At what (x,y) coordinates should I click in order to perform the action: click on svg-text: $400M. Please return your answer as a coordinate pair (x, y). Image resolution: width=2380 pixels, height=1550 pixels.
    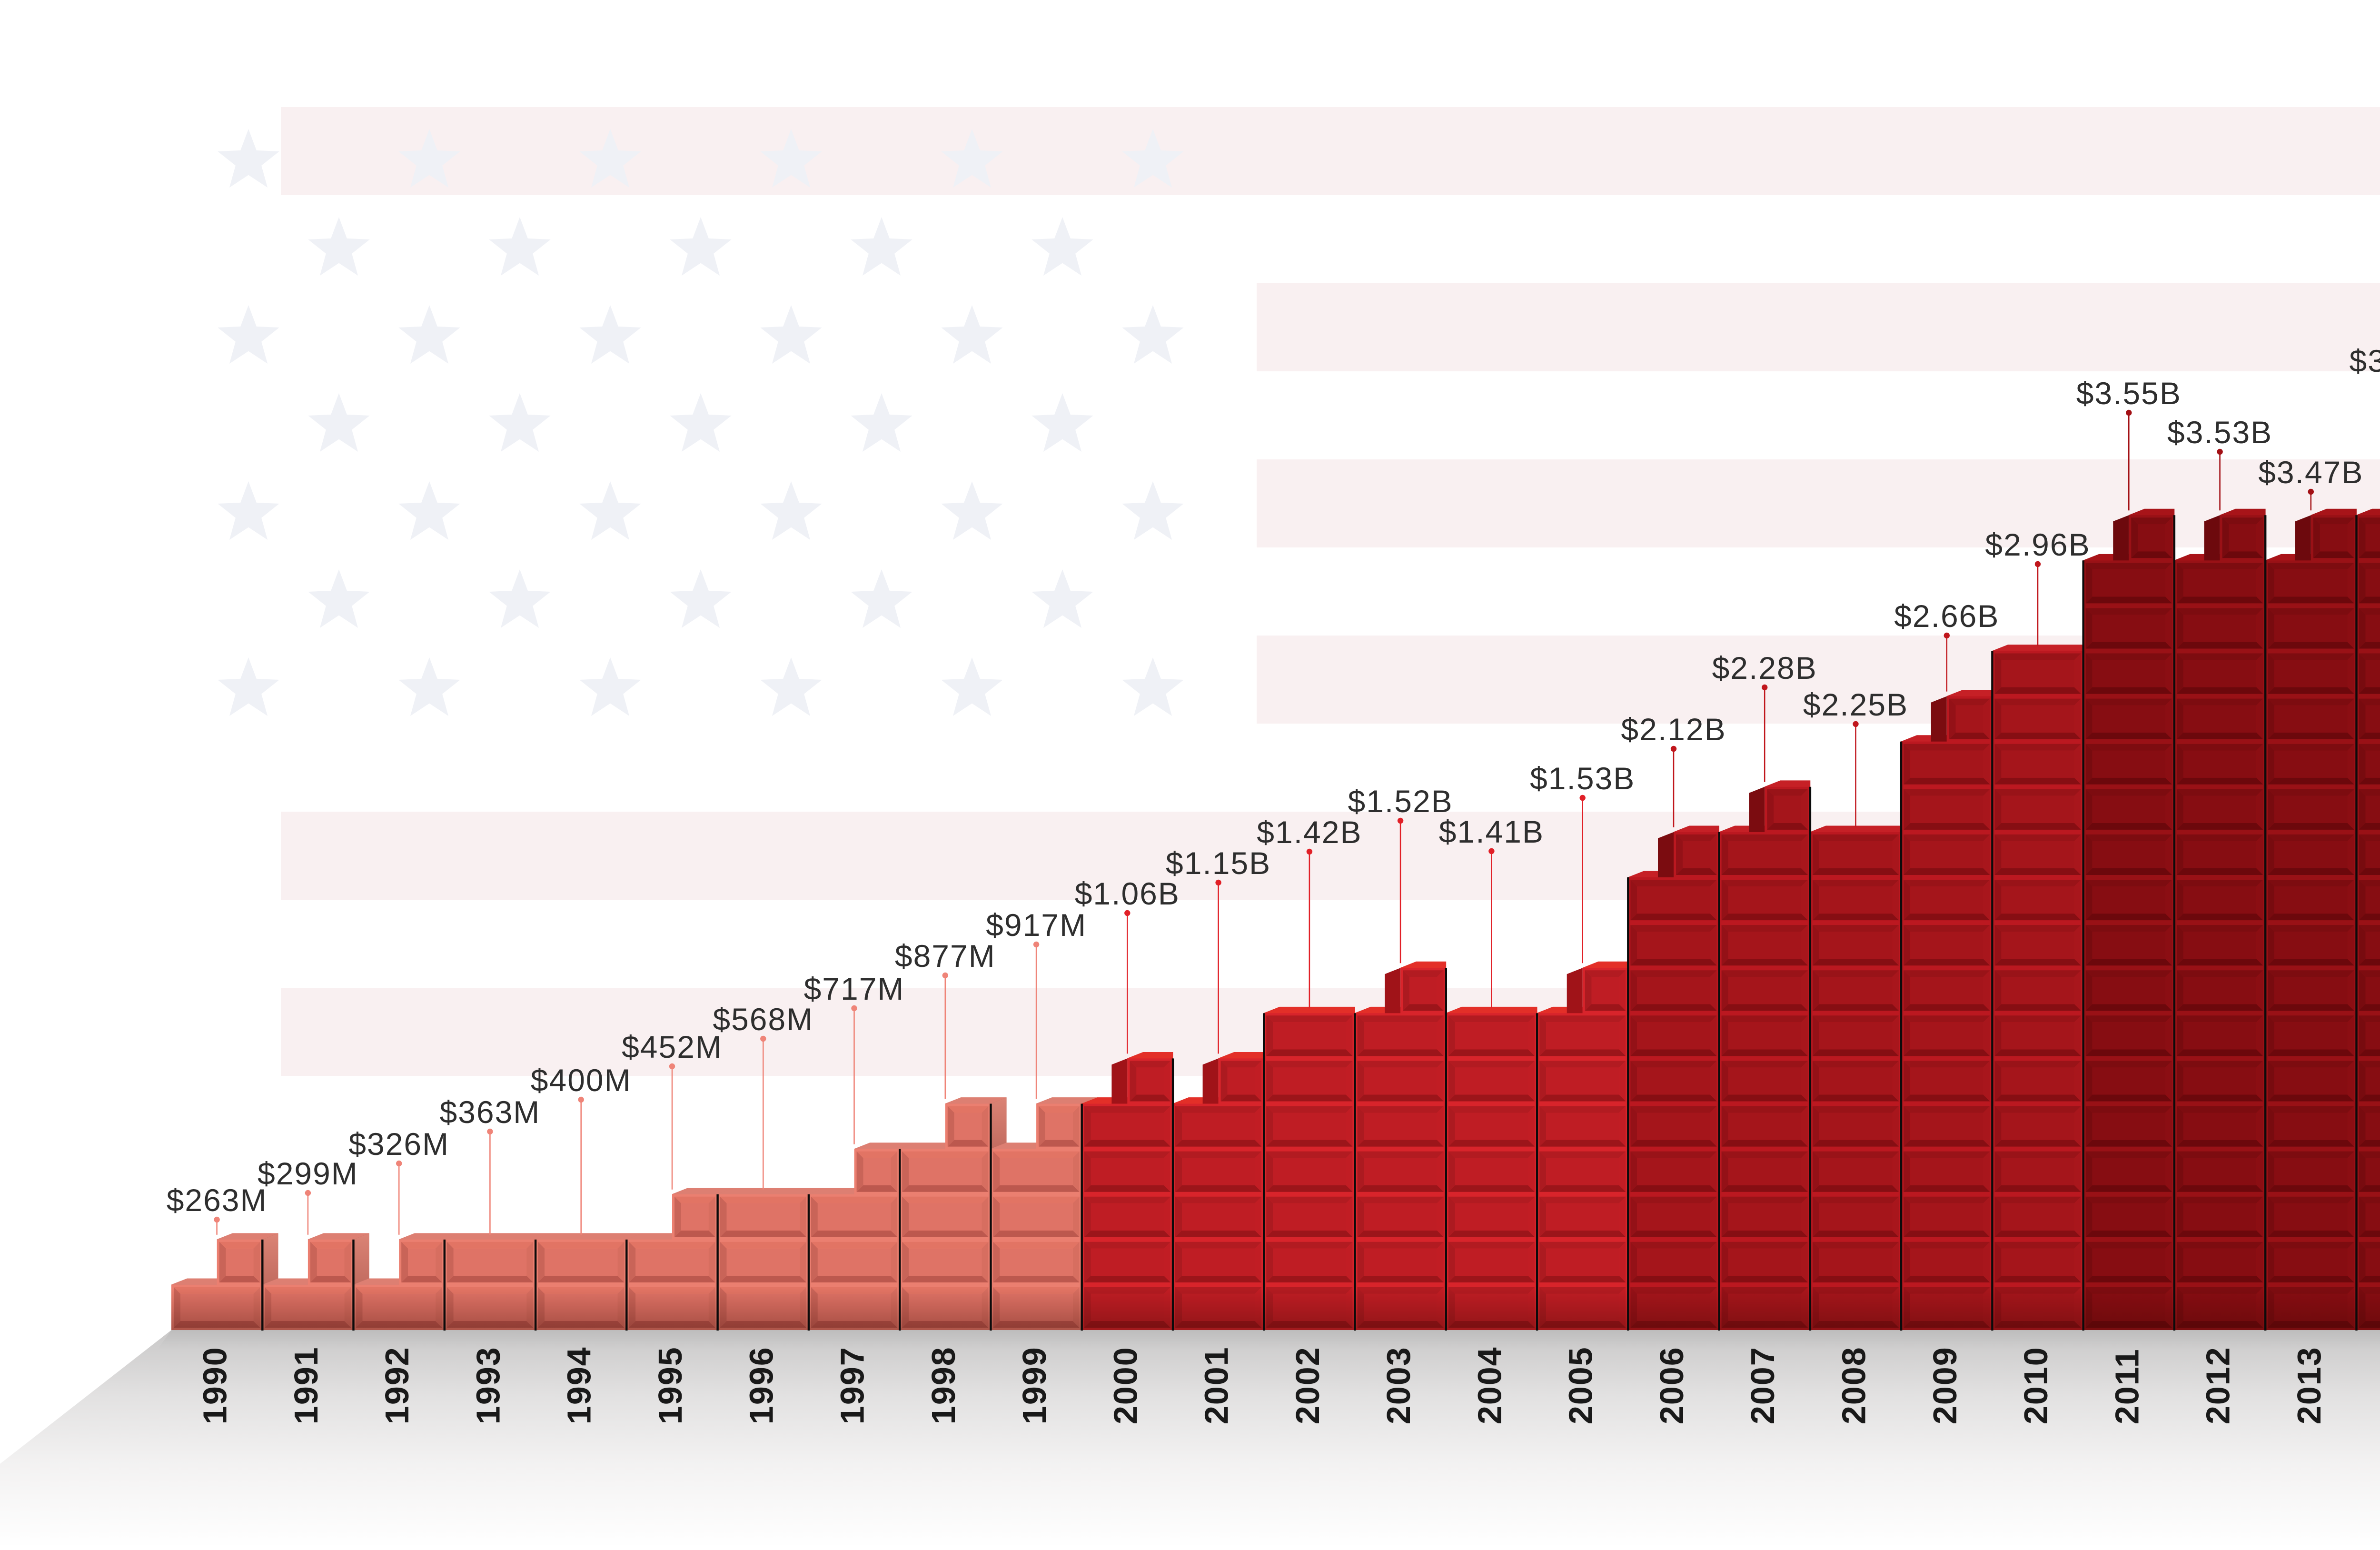
    Looking at the image, I should click on (581, 1080).